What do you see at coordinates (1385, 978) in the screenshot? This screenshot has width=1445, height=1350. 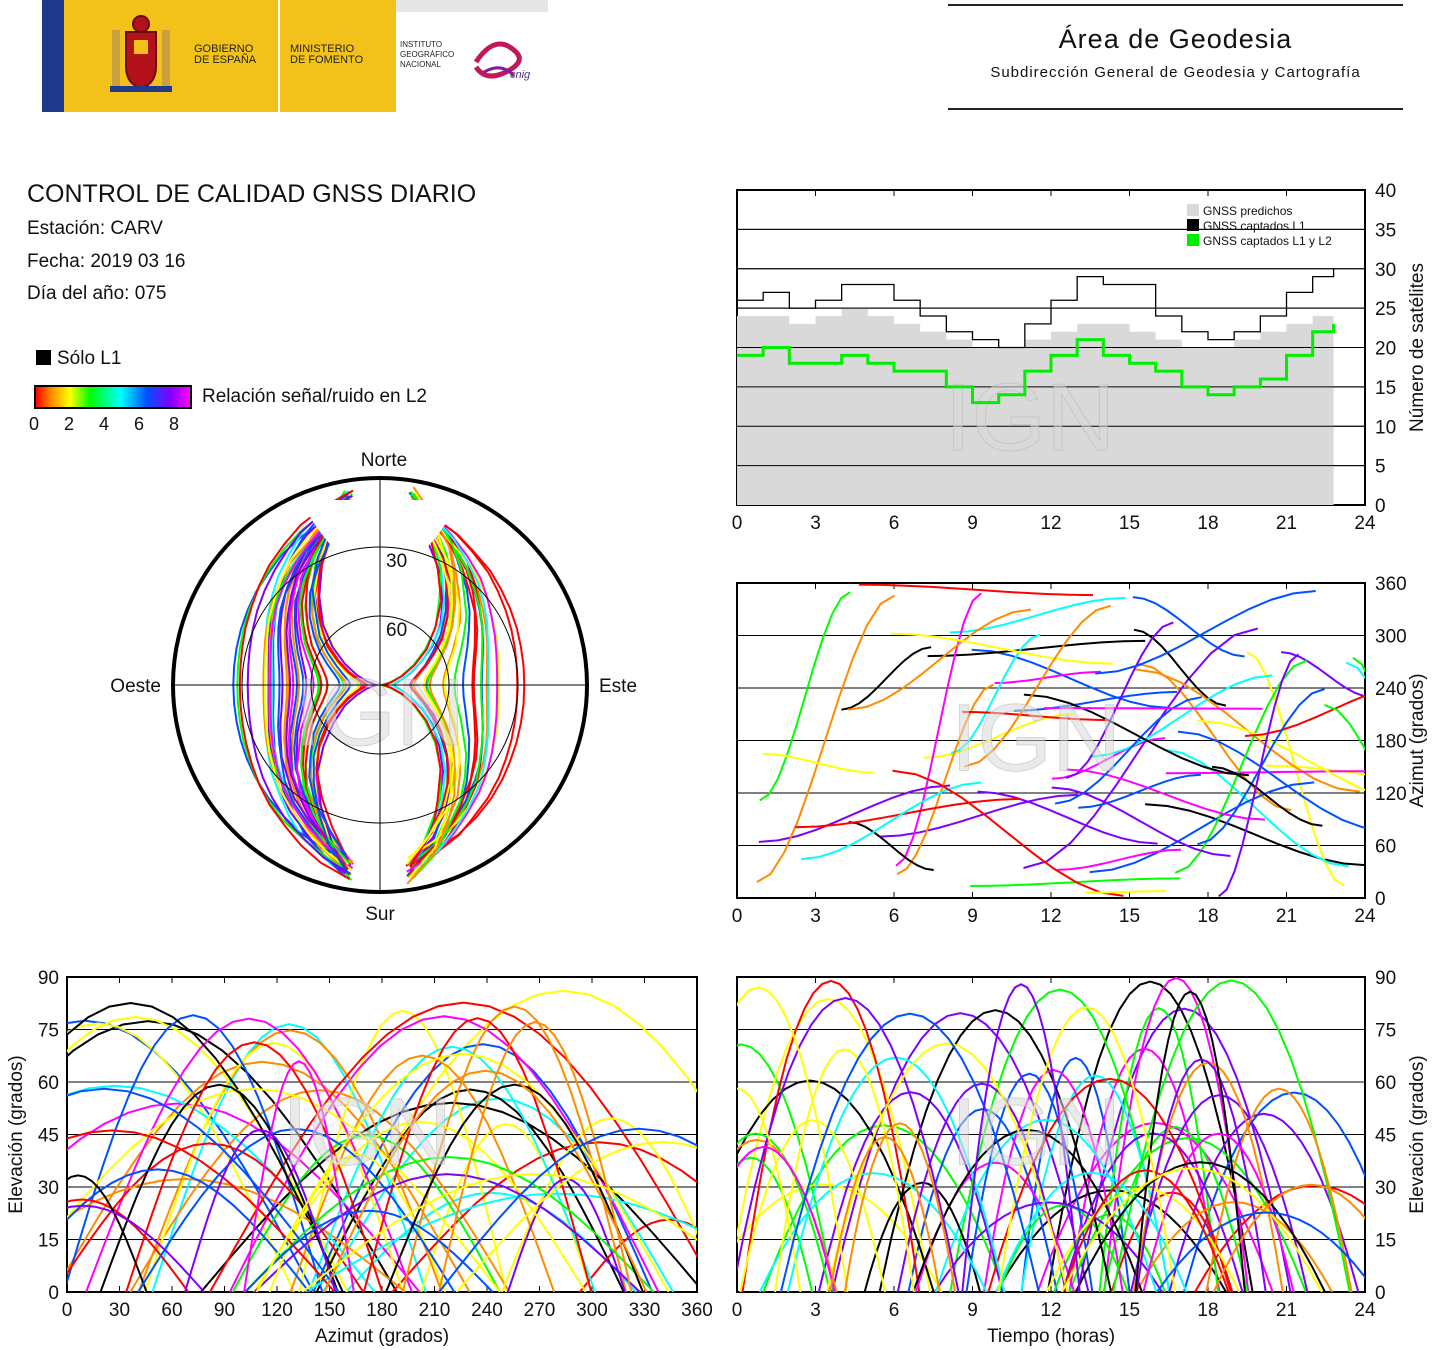 I see `y-tick-label: 90` at bounding box center [1385, 978].